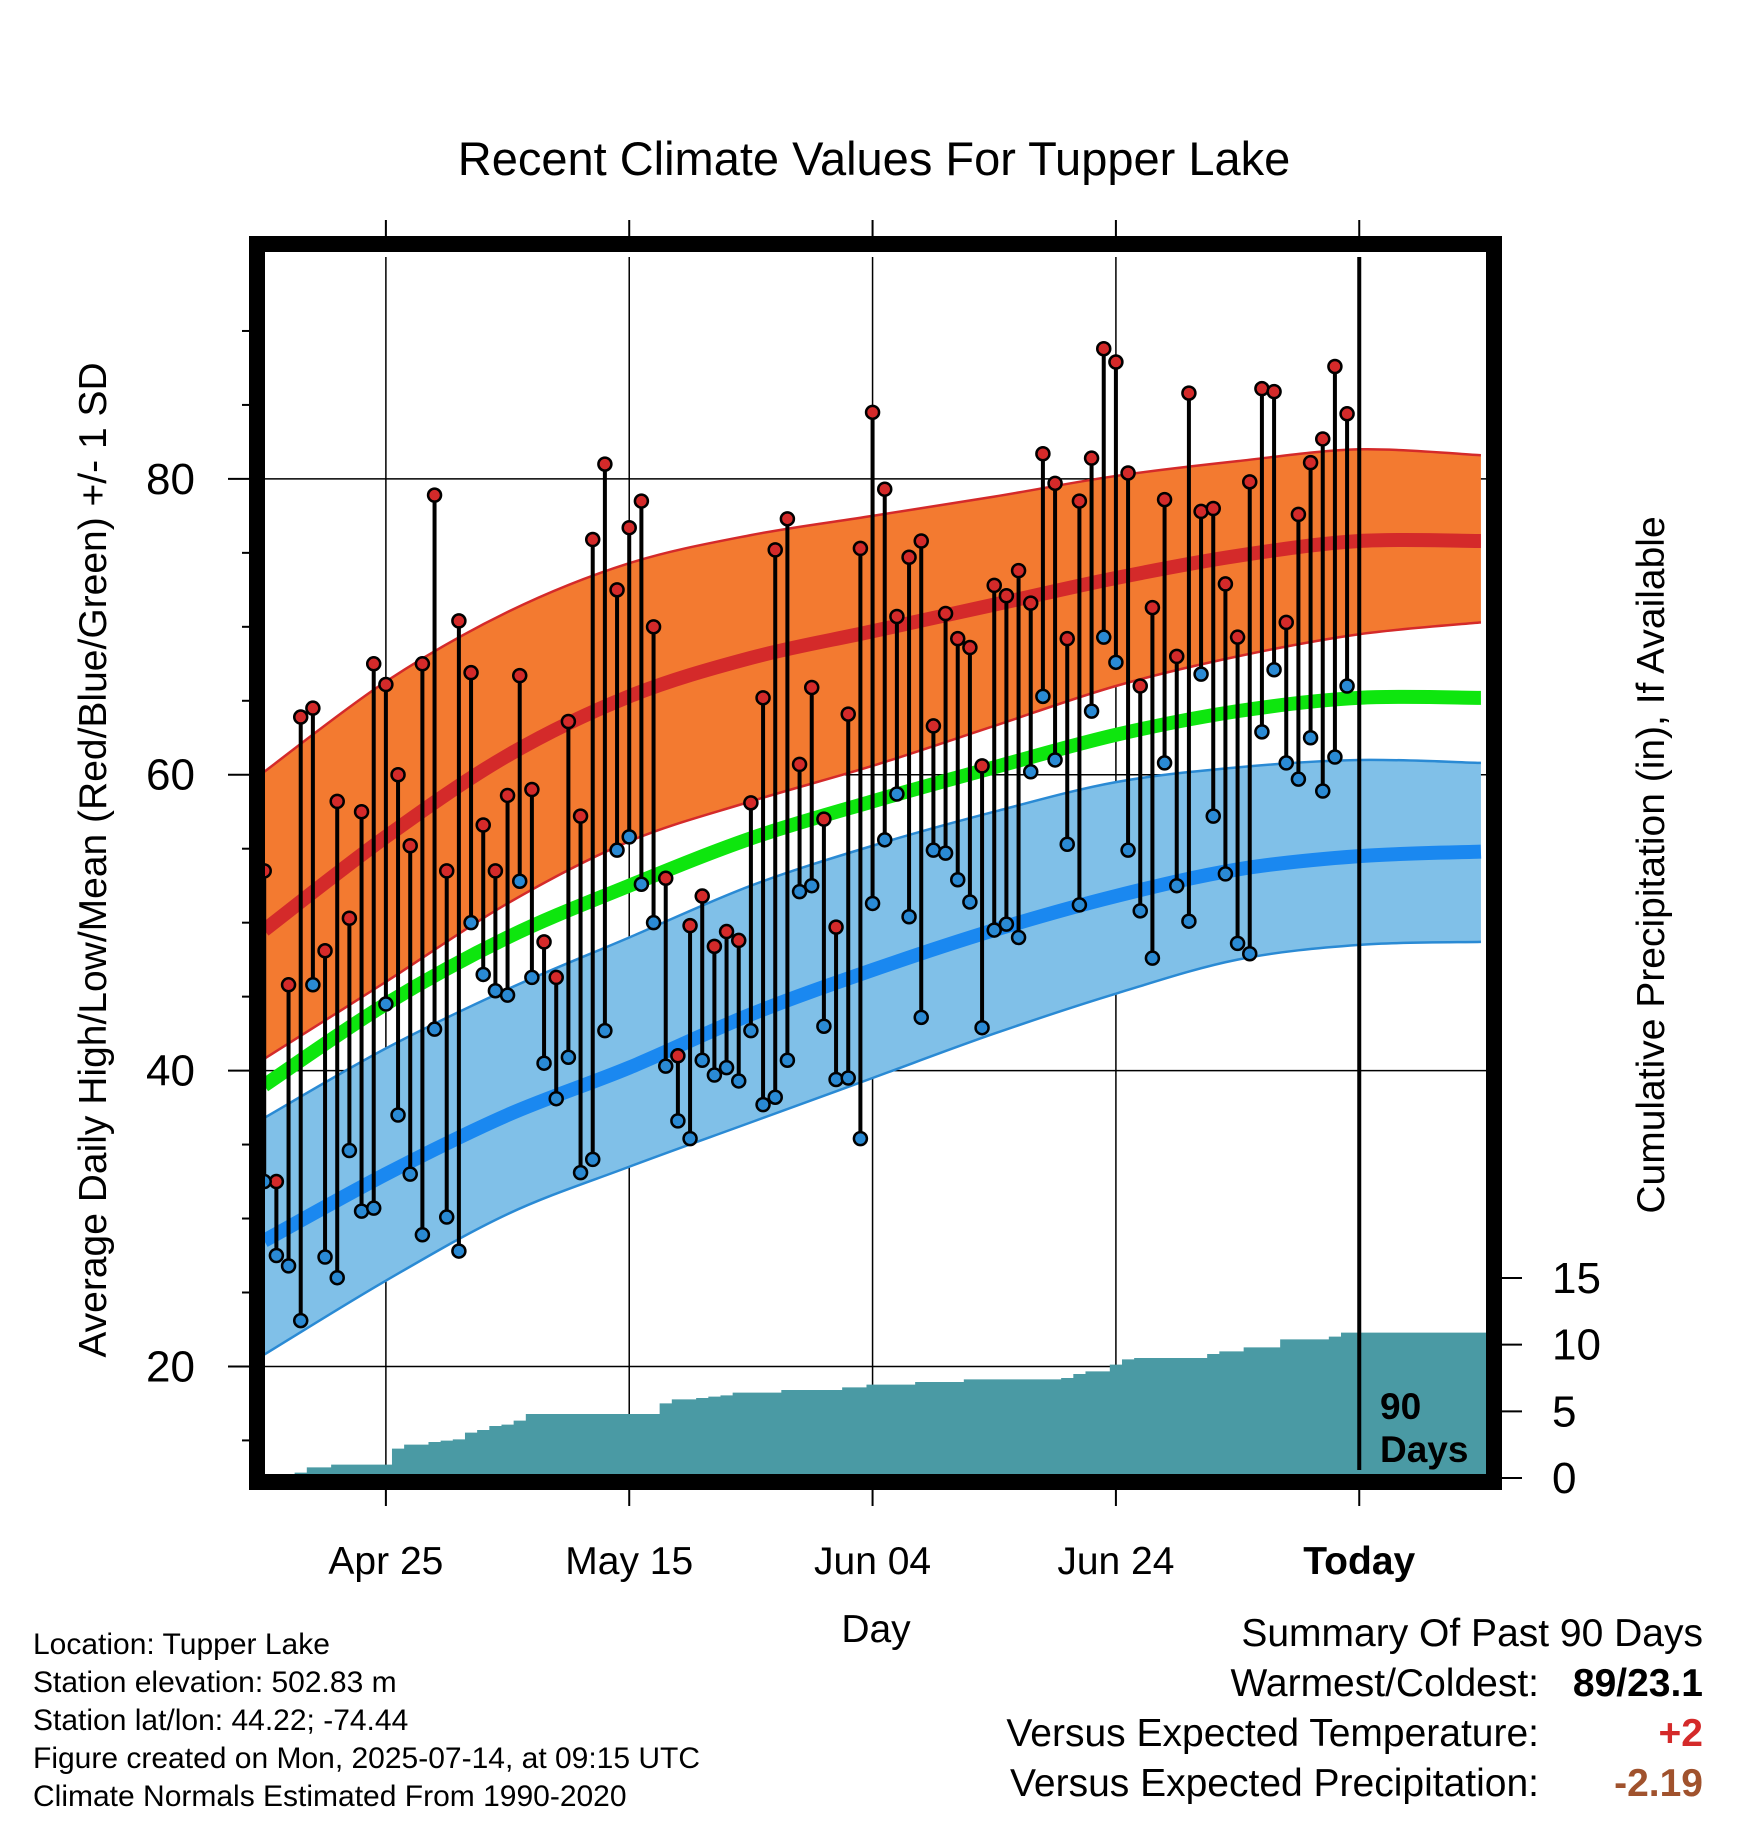 The height and width of the screenshot is (1828, 1748). I want to click on summary-title: Summary Of Past 90 Days, so click(1472, 1633).